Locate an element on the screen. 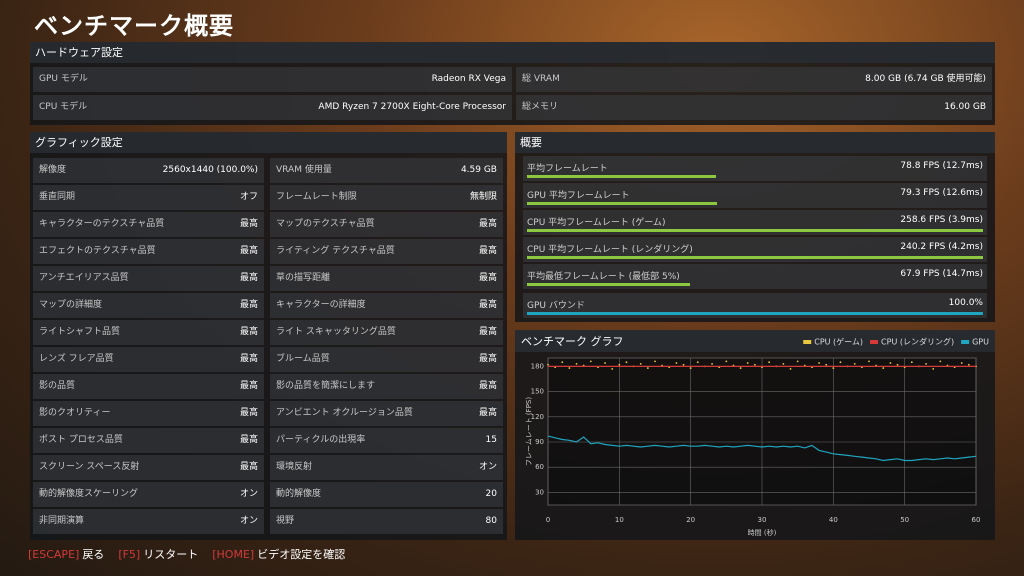 This screenshot has width=1024, height=576. hardware-value: 8.00 GB (6.74 GB 使用可能) is located at coordinates (925, 79).